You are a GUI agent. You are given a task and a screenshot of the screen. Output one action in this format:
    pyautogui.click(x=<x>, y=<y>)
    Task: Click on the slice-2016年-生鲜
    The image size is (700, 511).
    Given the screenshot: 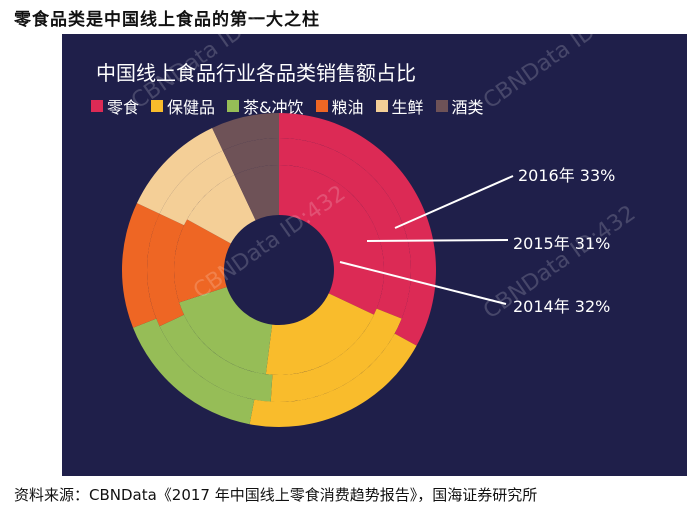 What is the action you would take?
    pyautogui.click(x=179, y=170)
    